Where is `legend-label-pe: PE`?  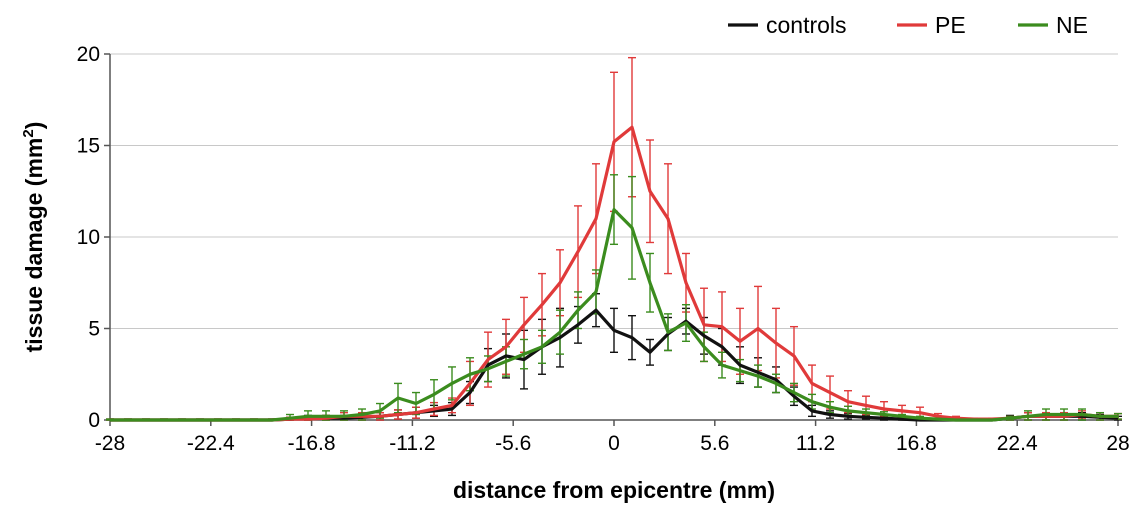
legend-label-pe: PE is located at coordinates (950, 25).